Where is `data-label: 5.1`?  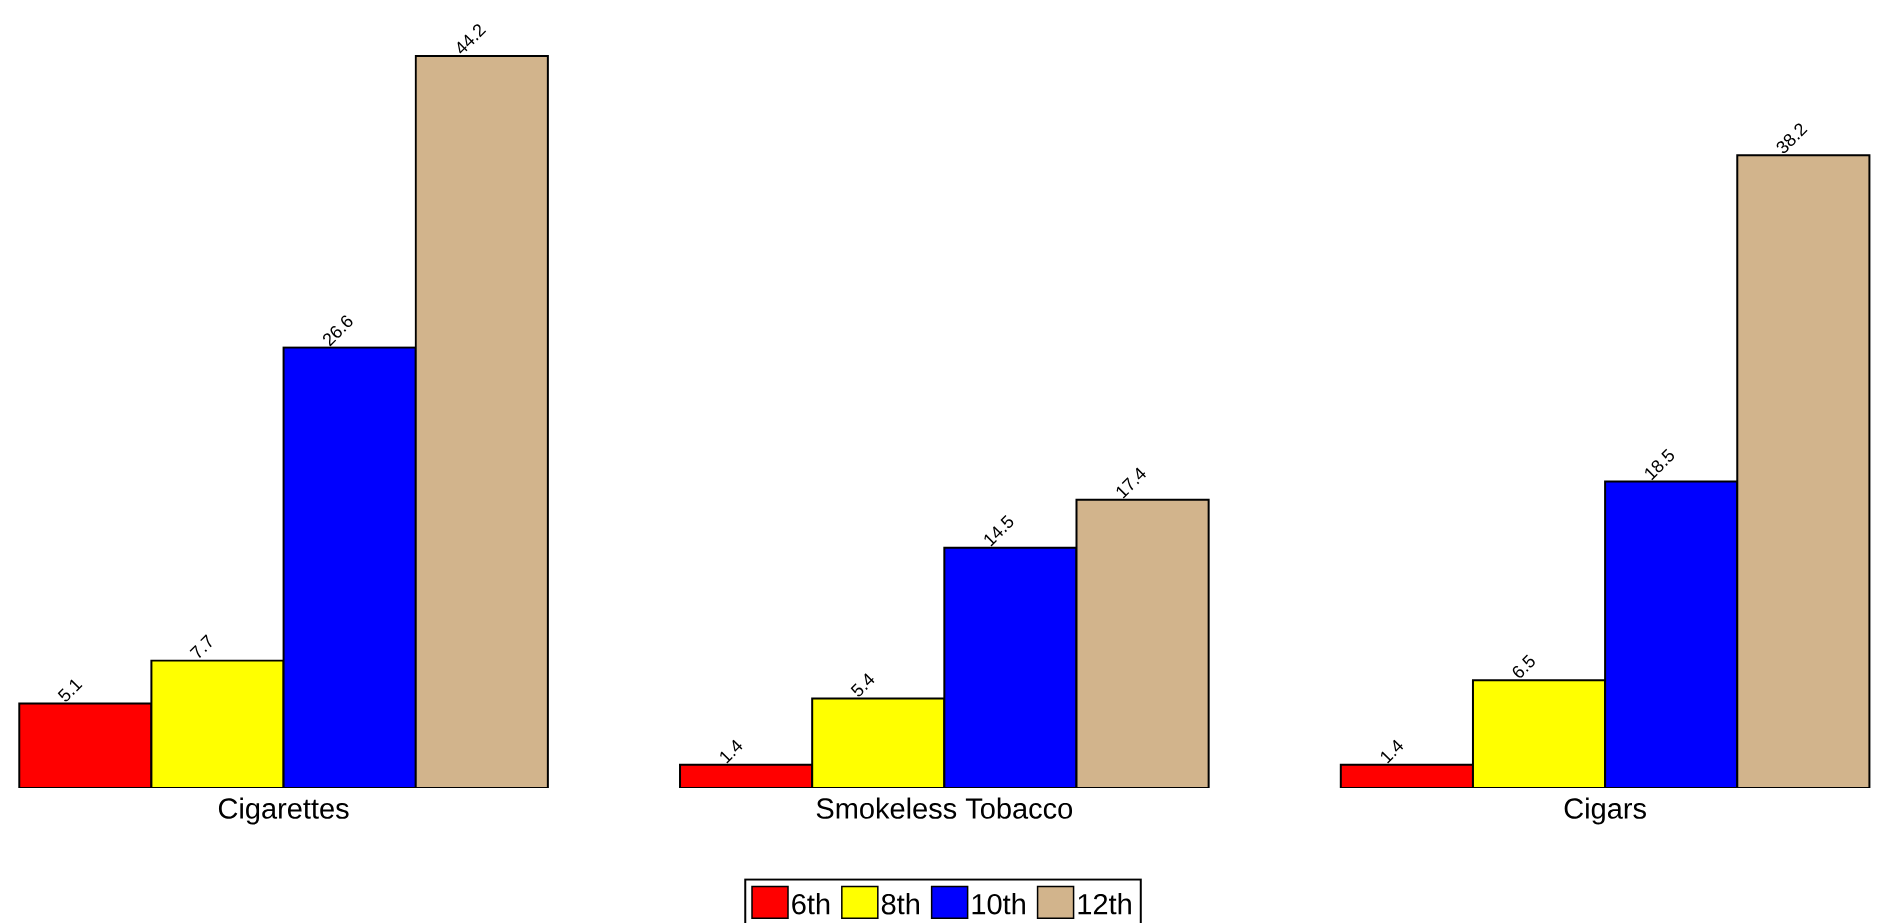 data-label: 5.1 is located at coordinates (70, 690).